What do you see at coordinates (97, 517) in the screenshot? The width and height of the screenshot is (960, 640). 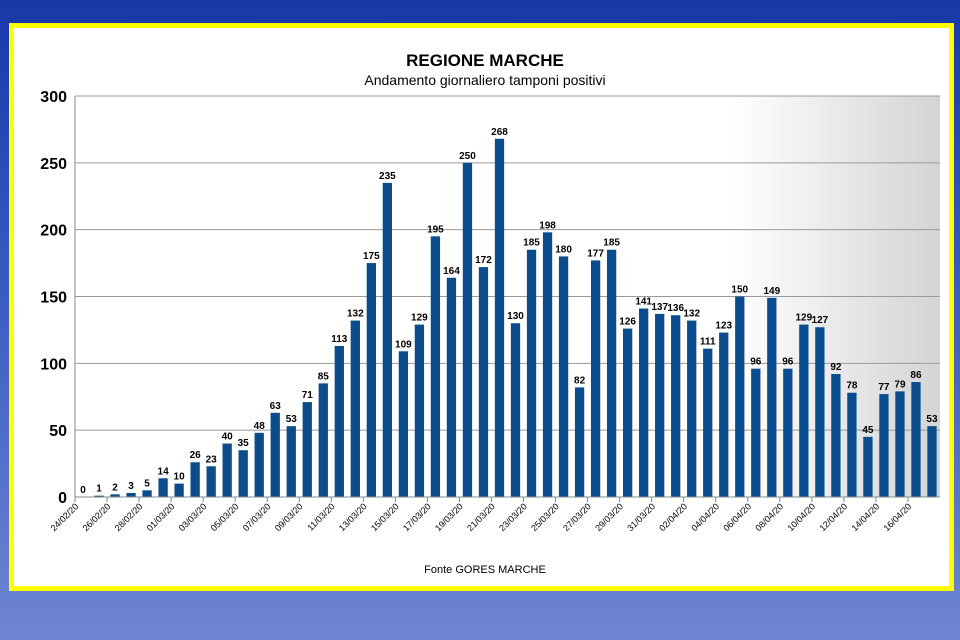 I see `x-tick-label: 26/02/20` at bounding box center [97, 517].